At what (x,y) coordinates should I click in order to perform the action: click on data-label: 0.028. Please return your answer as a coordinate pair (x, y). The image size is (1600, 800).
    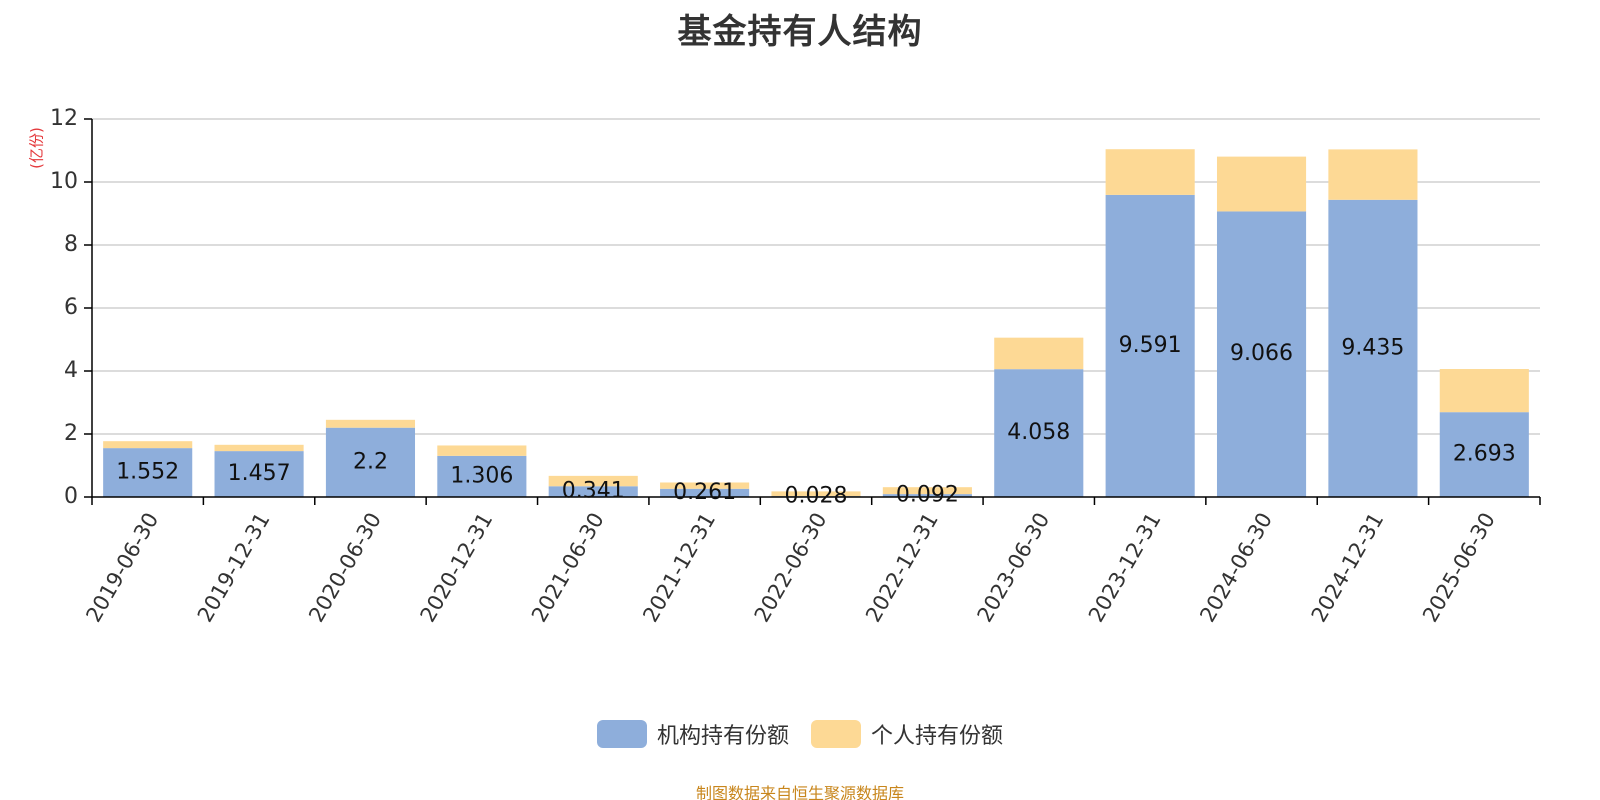
    Looking at the image, I should click on (816, 496).